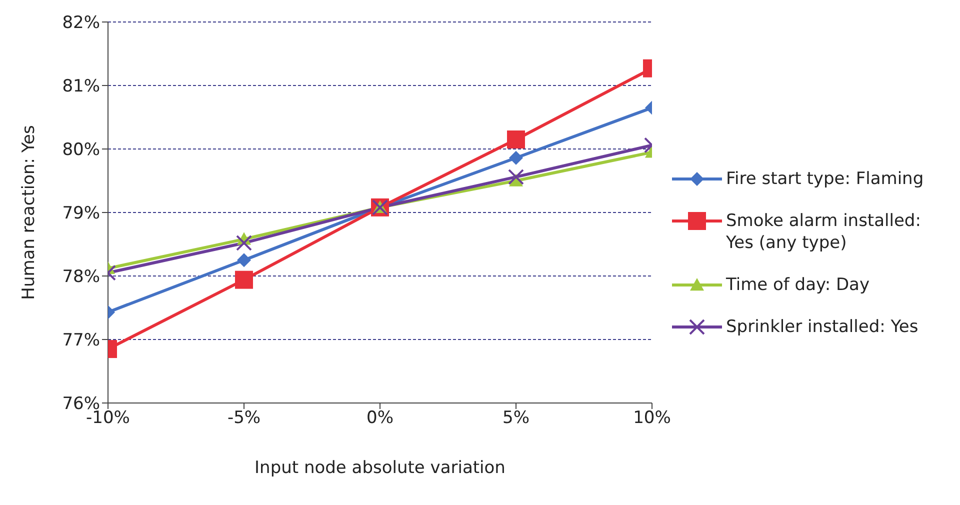  Describe the element at coordinates (81, 214) in the screenshot. I see `y-tick-label: 79%` at that location.